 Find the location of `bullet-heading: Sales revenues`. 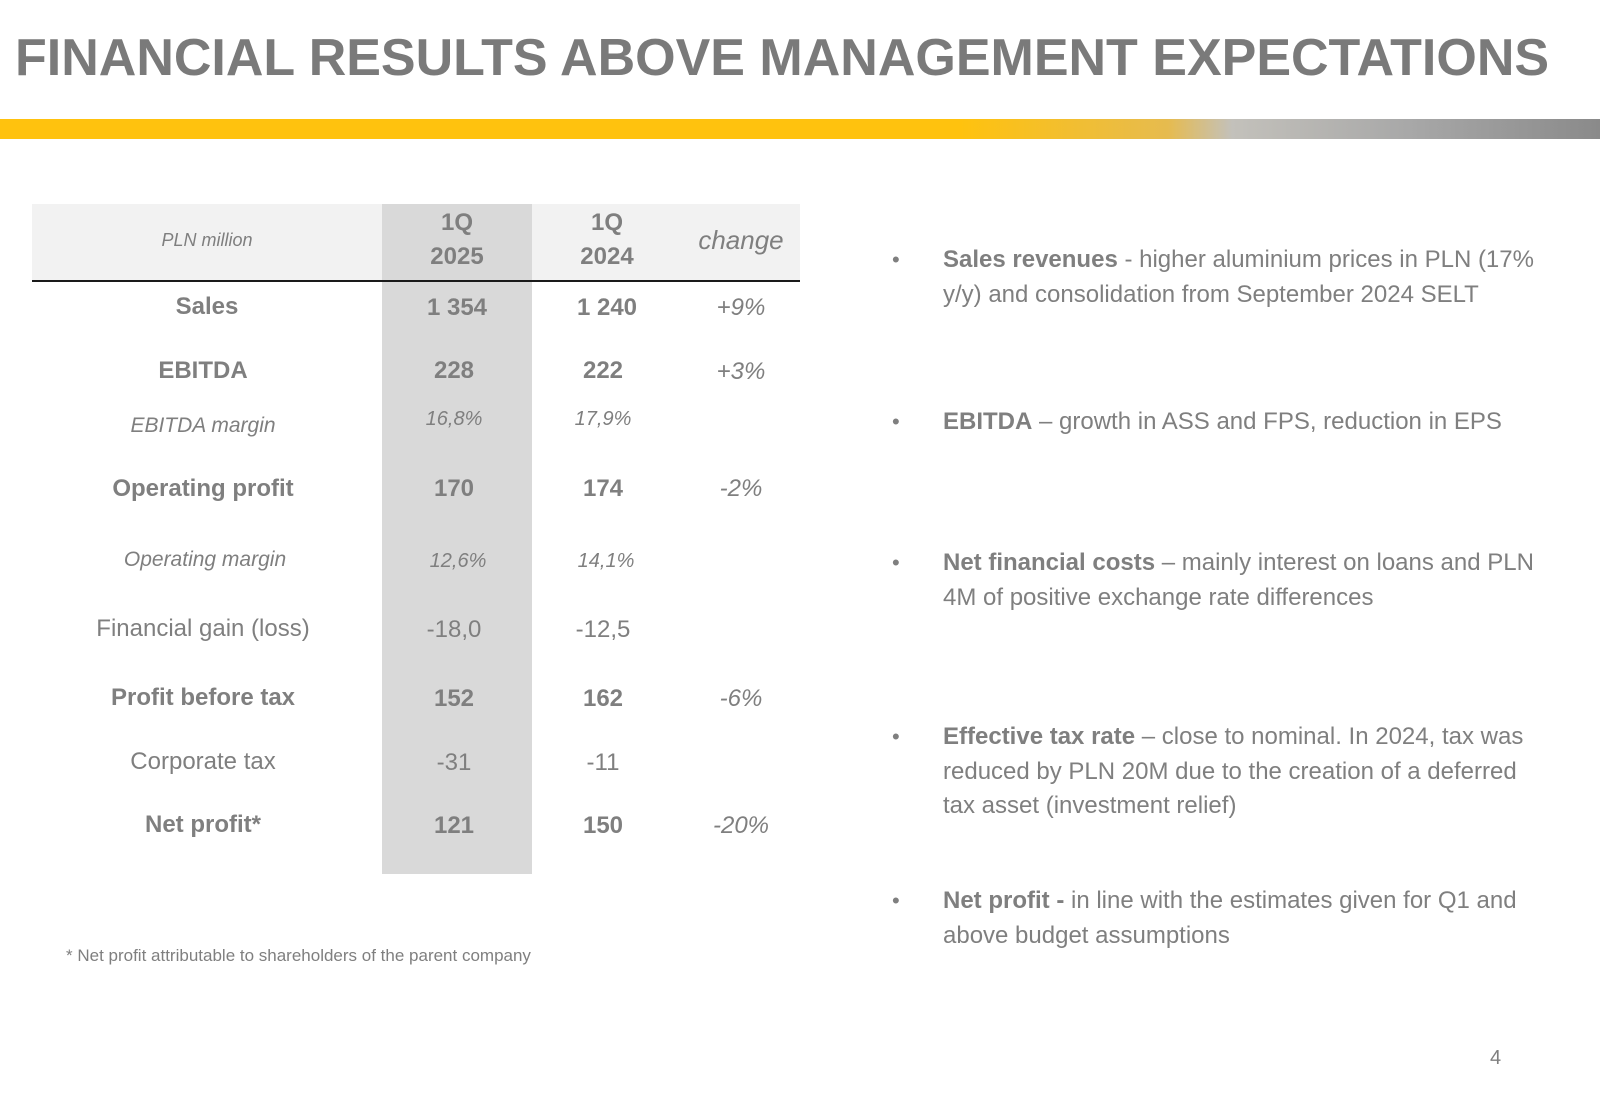

bullet-heading: Sales revenues is located at coordinates (1030, 259).